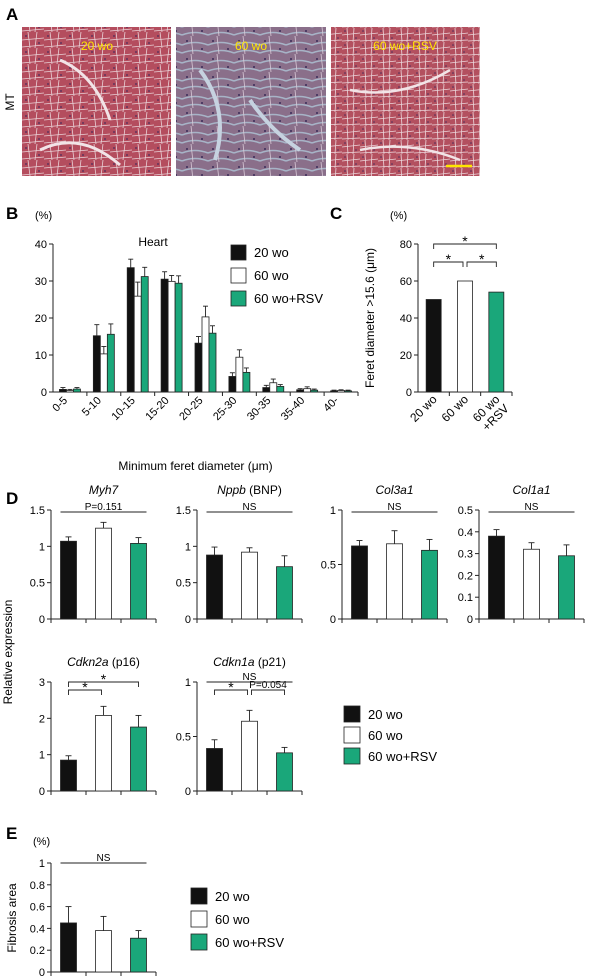 This screenshot has width=593, height=979. What do you see at coordinates (271, 275) in the screenshot?
I see `legendB-label-1: 60 wo` at bounding box center [271, 275].